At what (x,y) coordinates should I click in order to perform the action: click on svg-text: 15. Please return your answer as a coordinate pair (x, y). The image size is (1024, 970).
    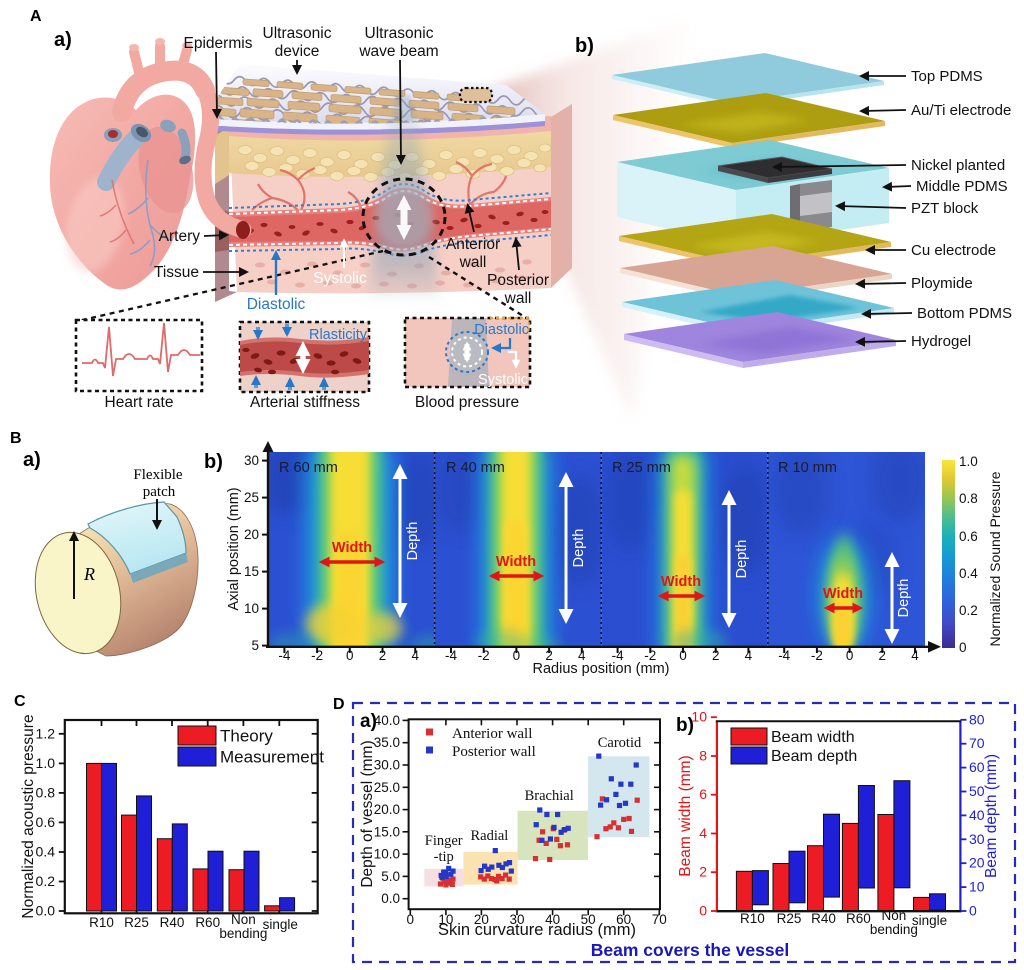
    Looking at the image, I should click on (251, 571).